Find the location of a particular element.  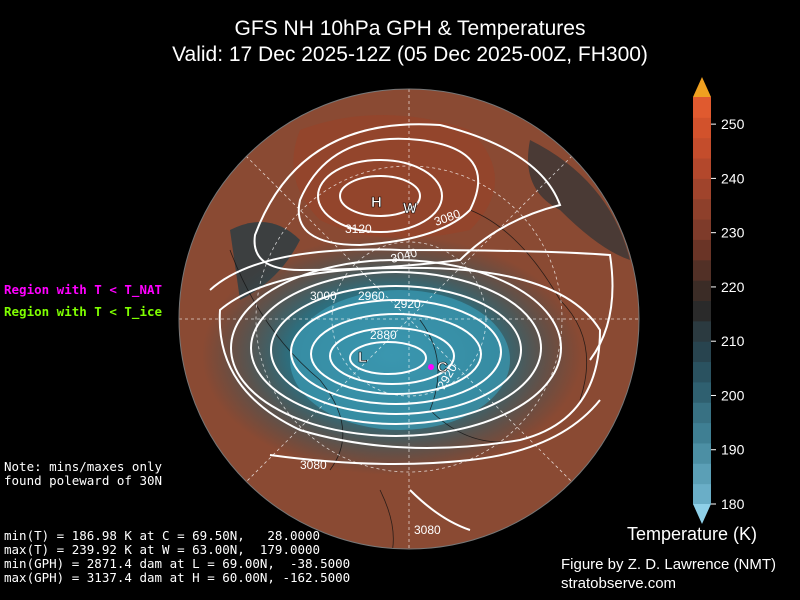

contour-label: 3000 is located at coordinates (323, 296).